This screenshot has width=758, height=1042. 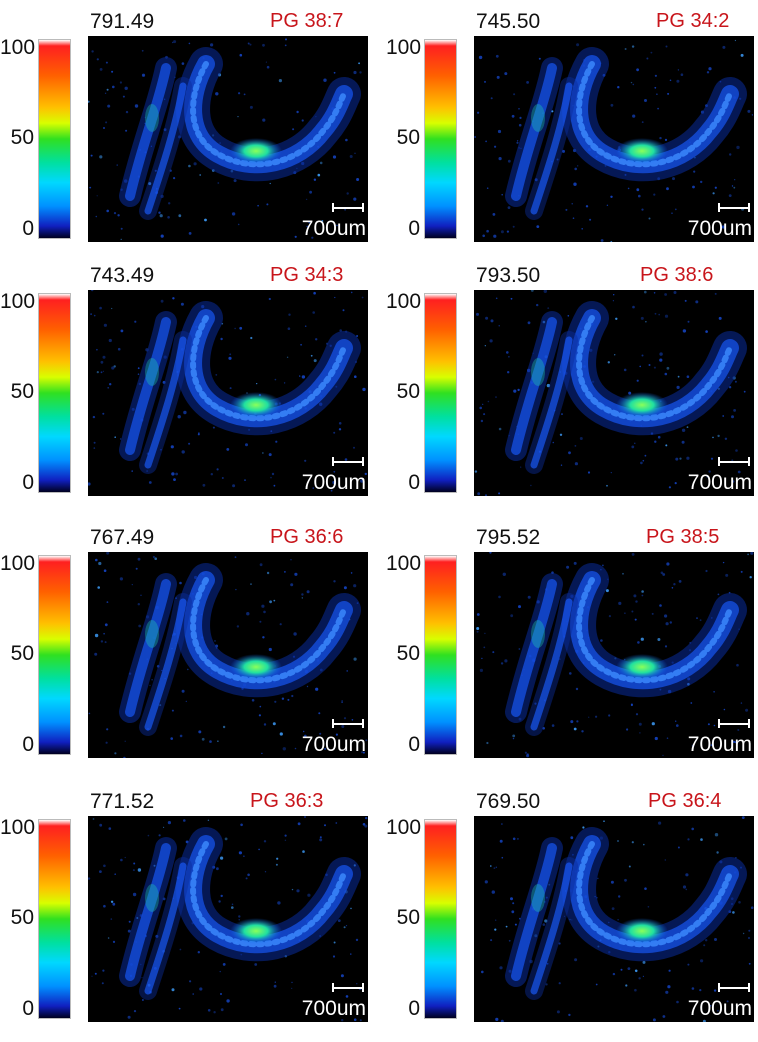 I want to click on signal-hotspot-secondary, so click(x=152, y=898).